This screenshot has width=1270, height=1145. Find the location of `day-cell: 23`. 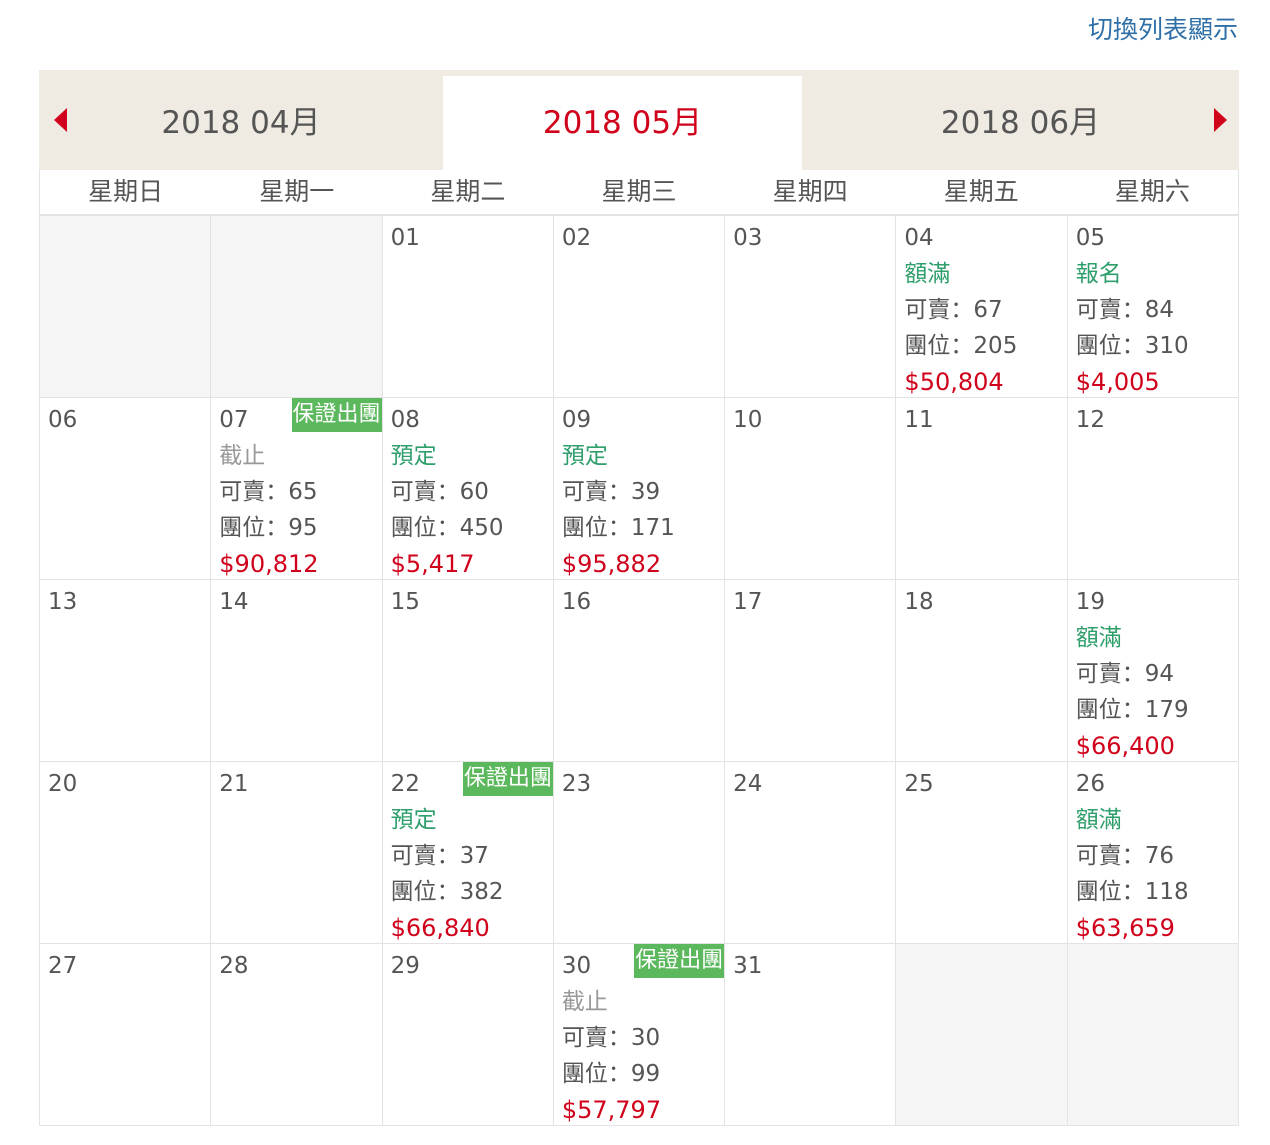

day-cell: 23 is located at coordinates (639, 853).